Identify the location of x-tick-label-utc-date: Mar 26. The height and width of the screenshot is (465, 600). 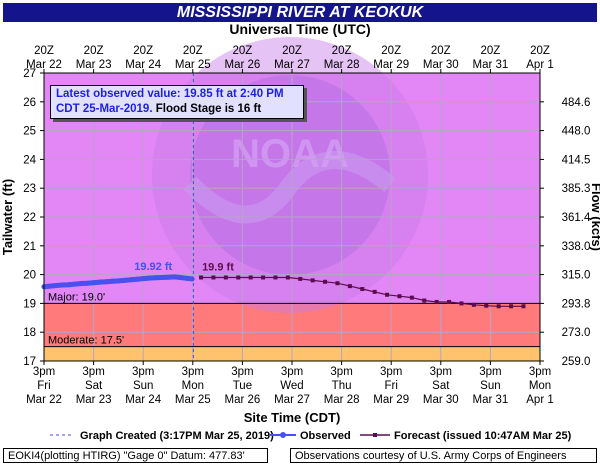
(243, 65).